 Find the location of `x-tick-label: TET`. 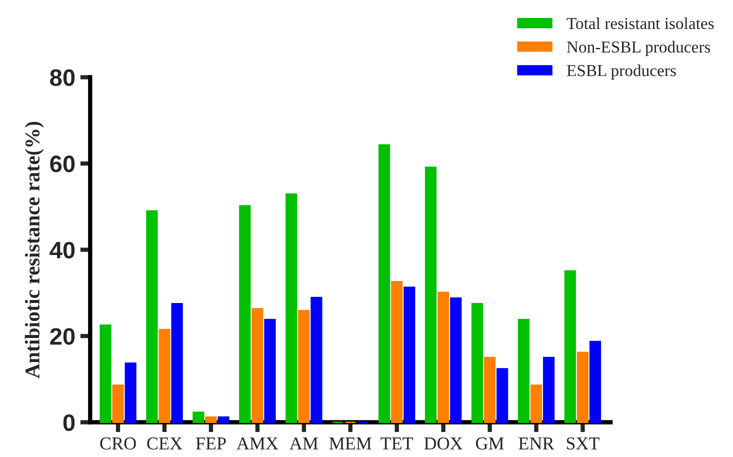

x-tick-label: TET is located at coordinates (397, 444).